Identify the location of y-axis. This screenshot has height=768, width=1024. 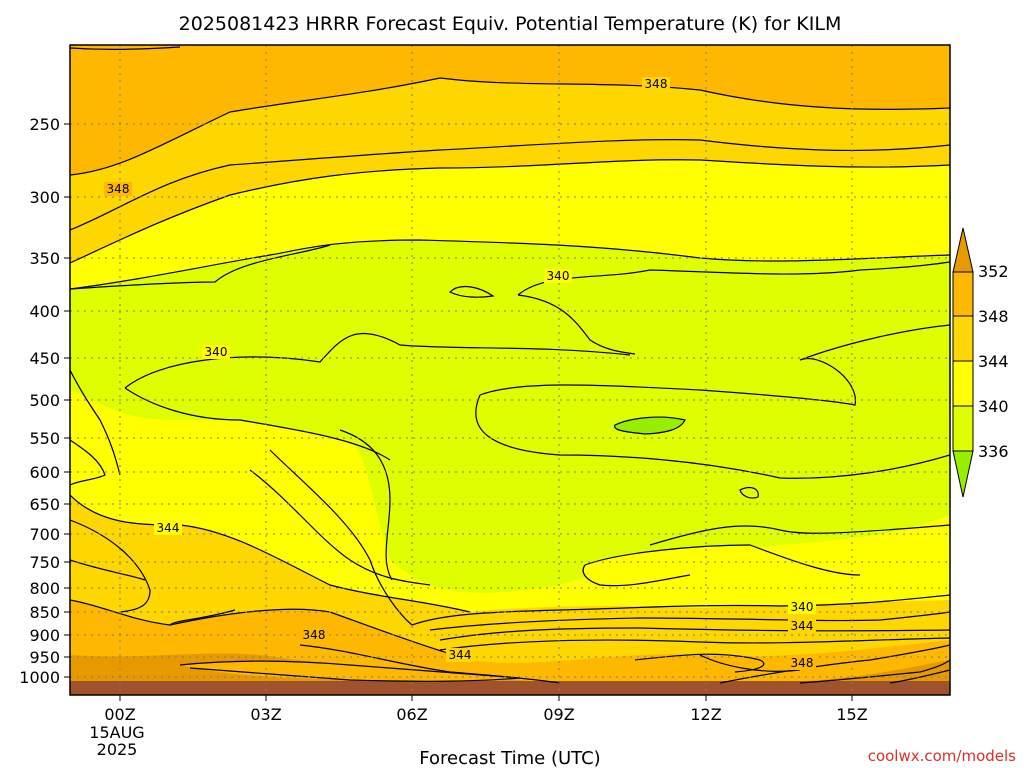
(67, 400).